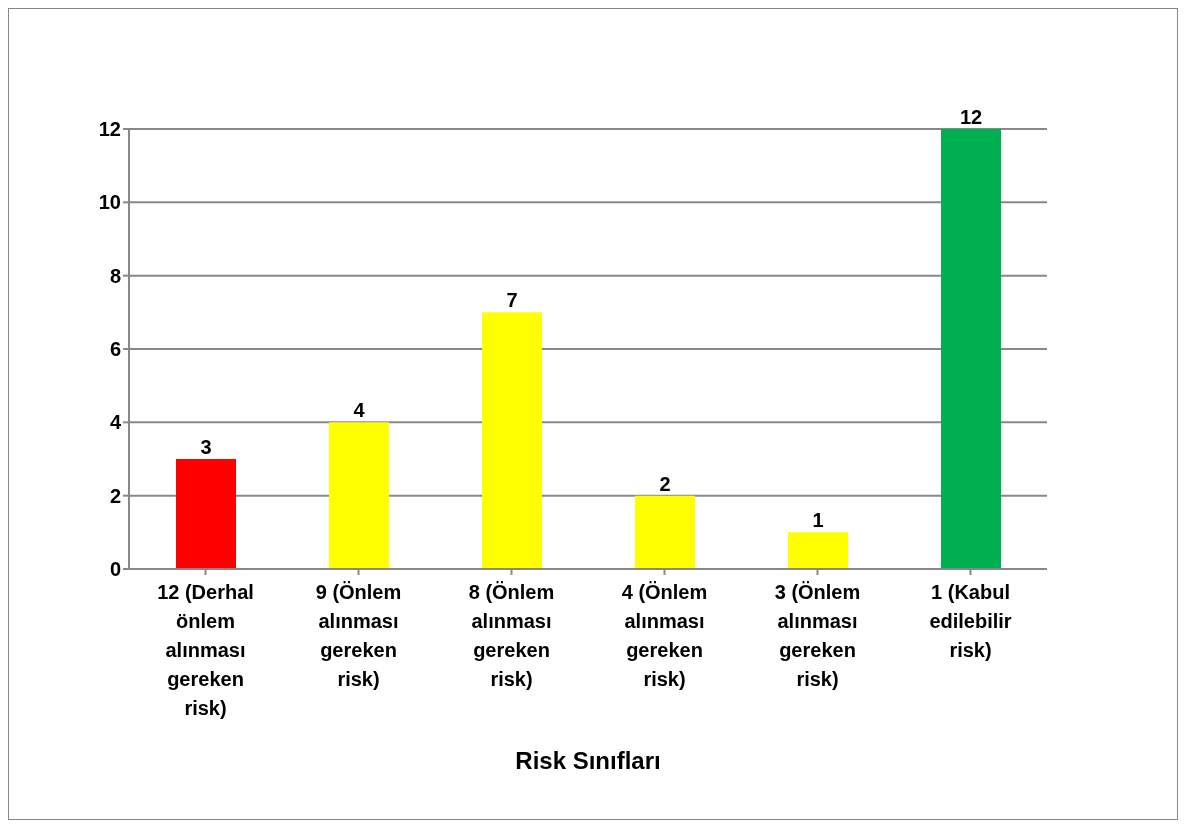 Image resolution: width=1186 pixels, height=828 pixels. Describe the element at coordinates (115, 349) in the screenshot. I see `y-tick-label: 6` at that location.